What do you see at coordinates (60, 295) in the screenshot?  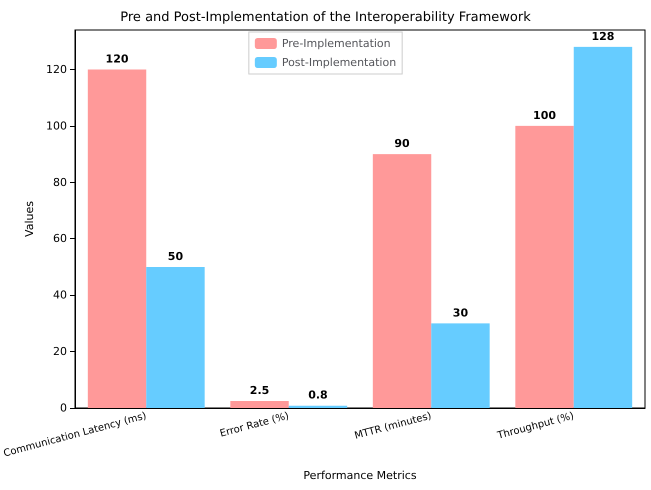 I see `y-tick-label: 40` at bounding box center [60, 295].